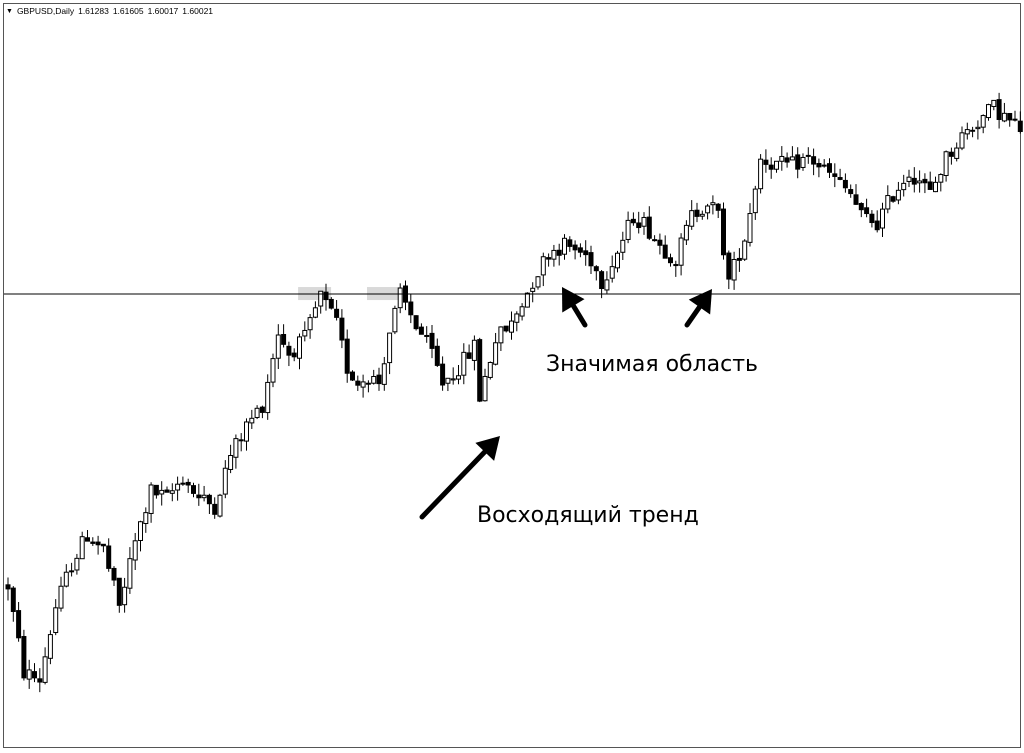  What do you see at coordinates (9, 11) in the screenshot?
I see `dropdown-triangle-icon: ▼` at bounding box center [9, 11].